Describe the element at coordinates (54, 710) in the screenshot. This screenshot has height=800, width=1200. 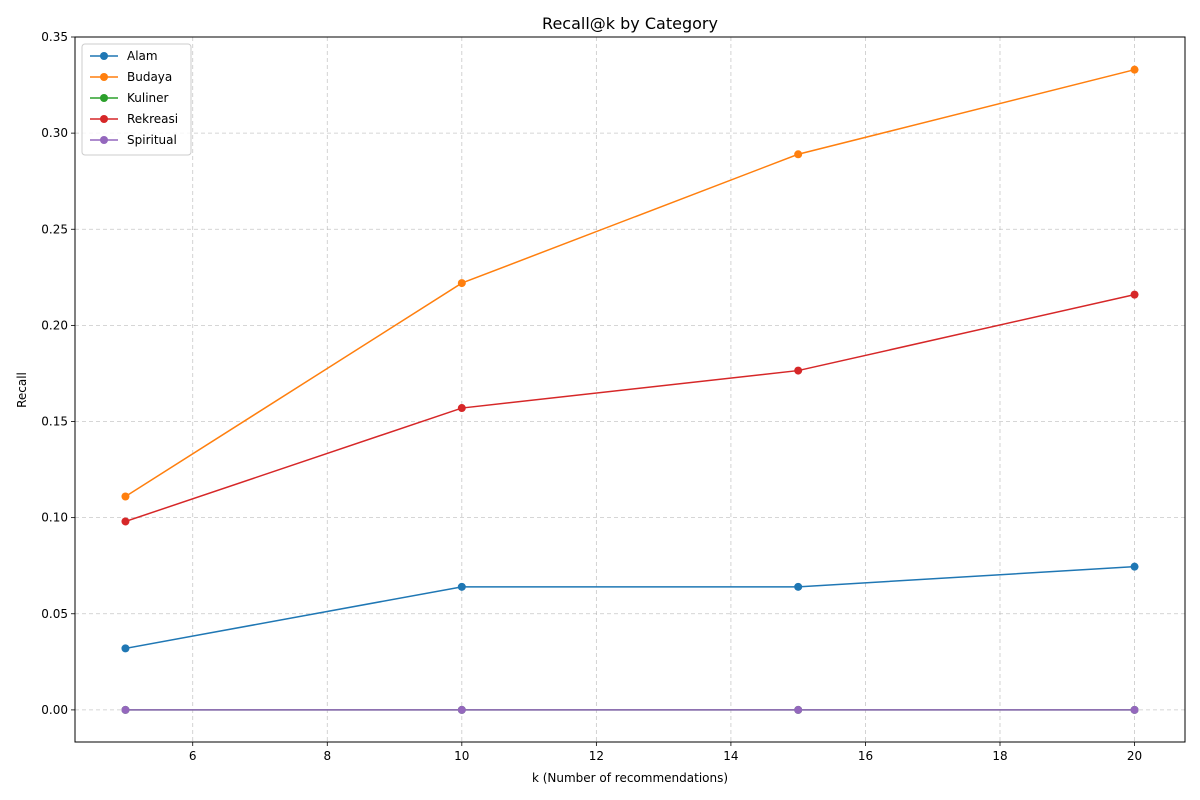
I see `y-tick-label: 0.00` at that location.